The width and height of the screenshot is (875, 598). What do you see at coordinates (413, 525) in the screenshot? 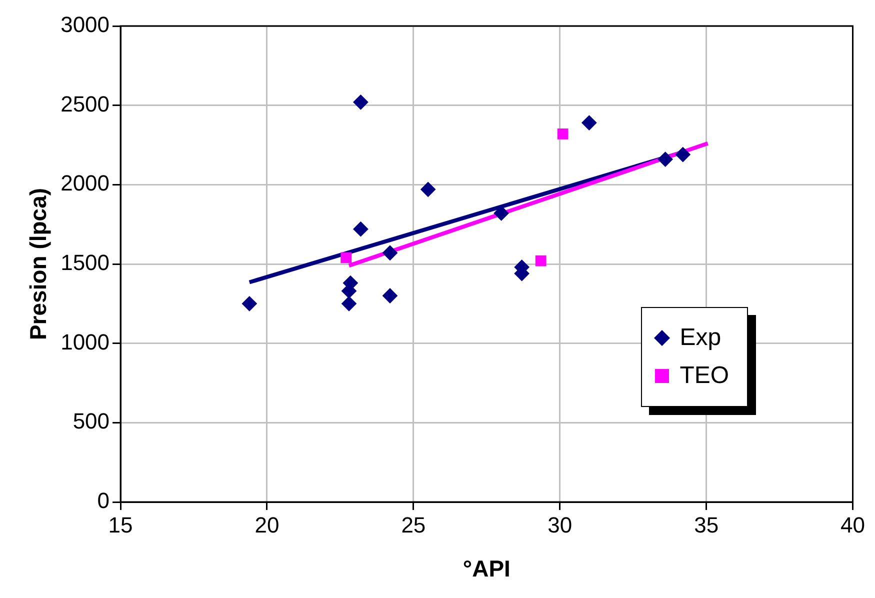
I see `x-tick-label: 25` at bounding box center [413, 525].